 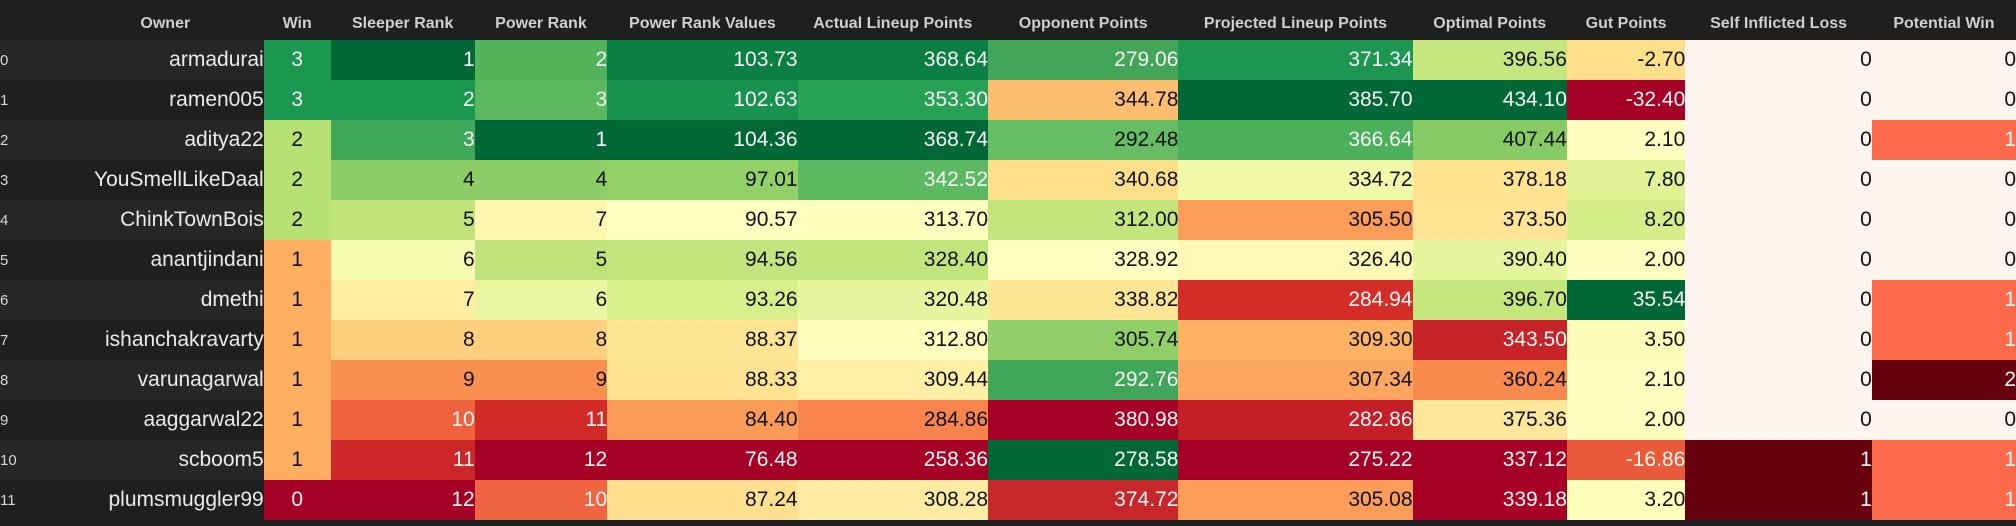 What do you see at coordinates (1295, 180) in the screenshot?
I see `projected-lineup-points-cell: 334.72` at bounding box center [1295, 180].